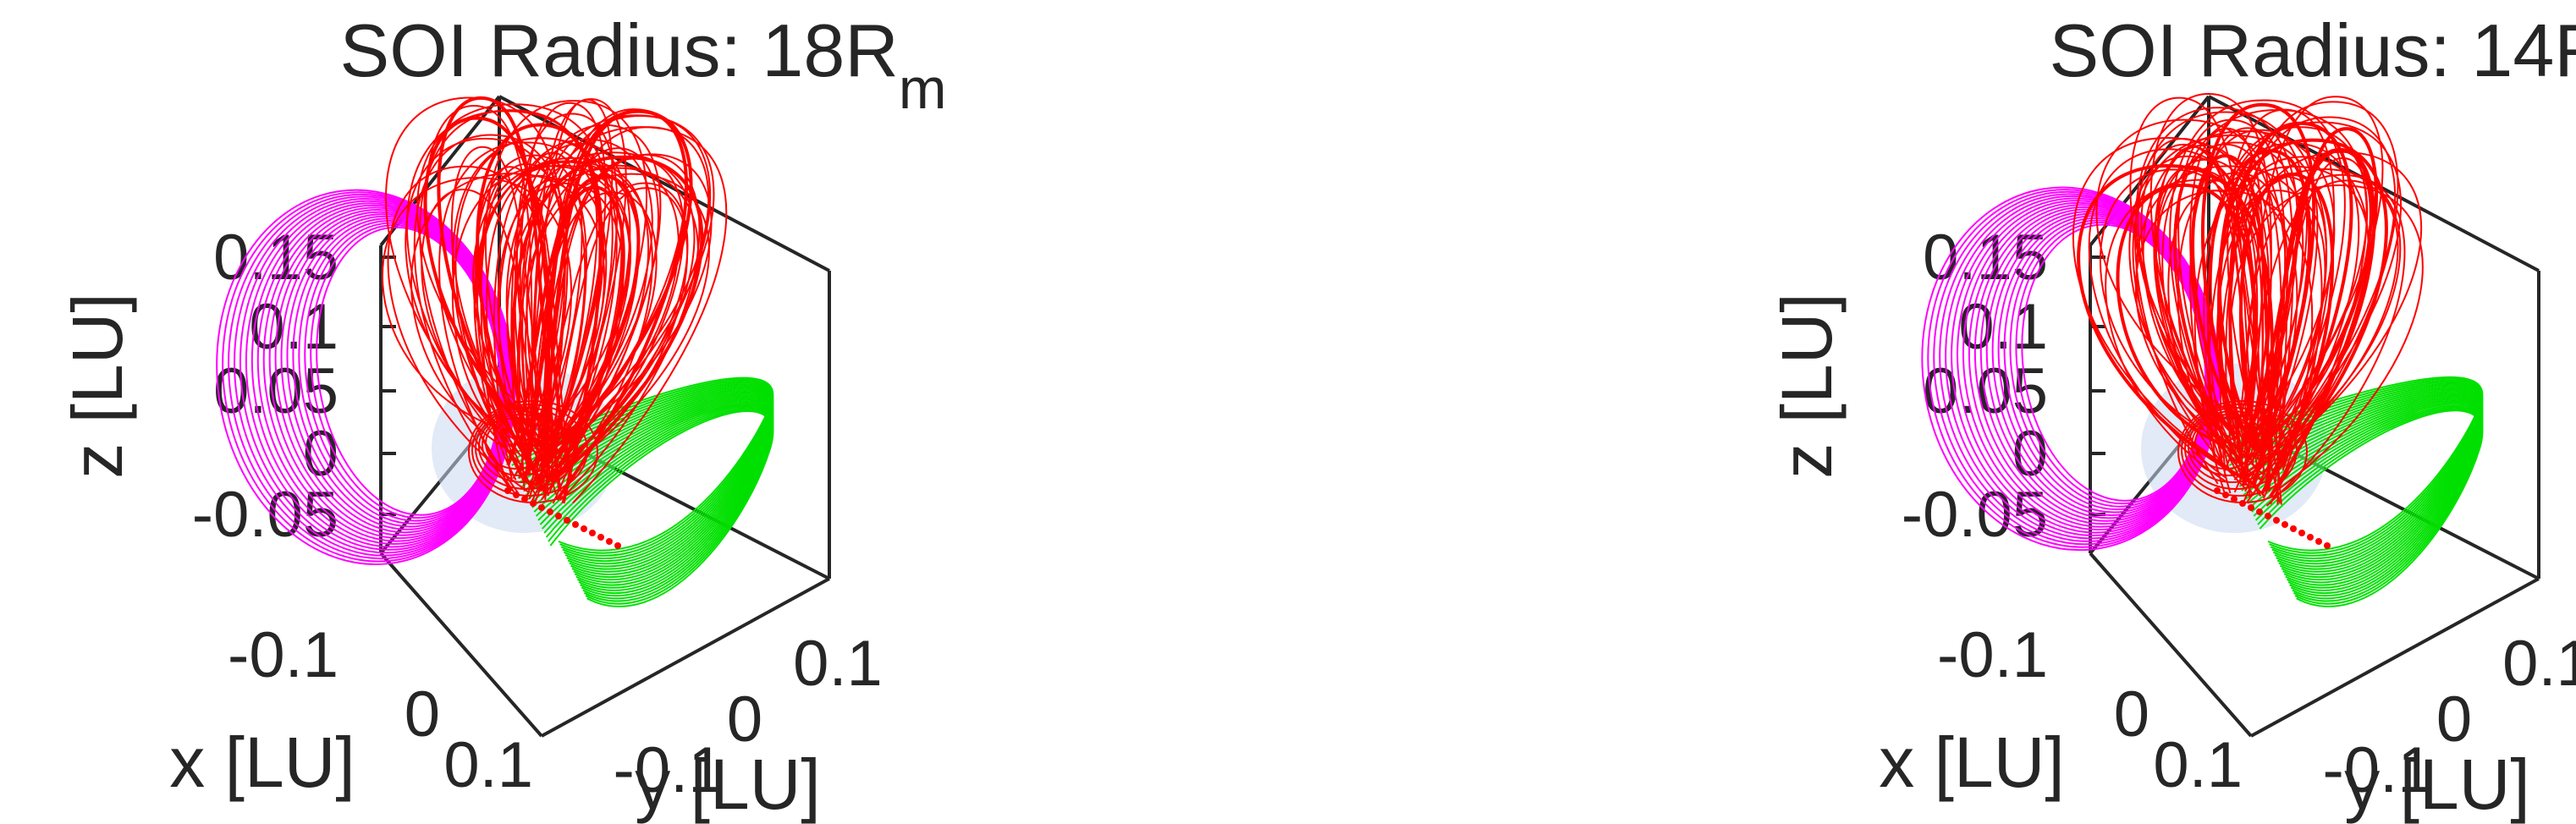  What do you see at coordinates (661, 508) in the screenshot?
I see `manifold-trajectory` at bounding box center [661, 508].